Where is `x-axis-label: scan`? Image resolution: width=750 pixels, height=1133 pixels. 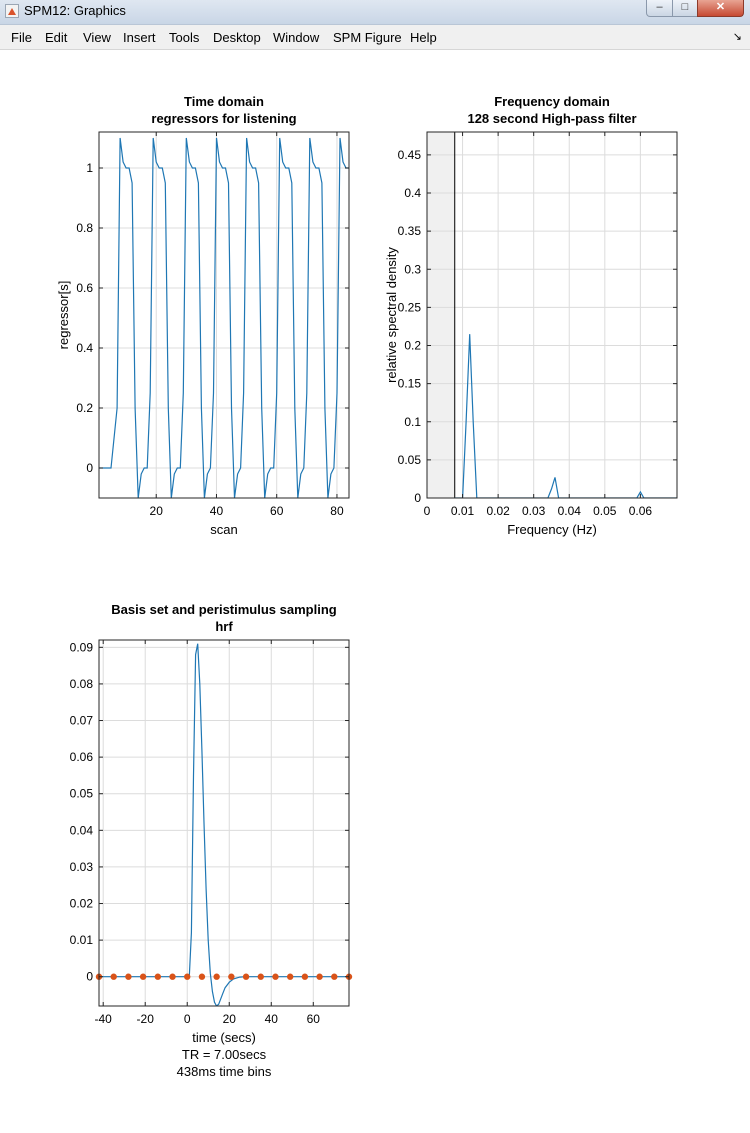
x-axis-label: scan is located at coordinates (223, 529).